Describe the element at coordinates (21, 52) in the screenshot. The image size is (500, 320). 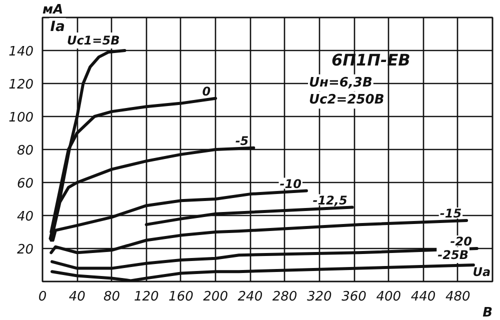
I see `y-tick-label: 140` at that location.